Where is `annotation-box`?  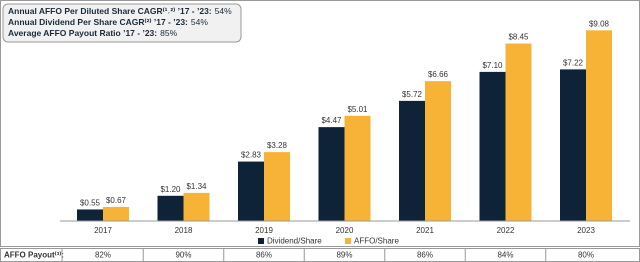 annotation-box is located at coordinates (122, 23).